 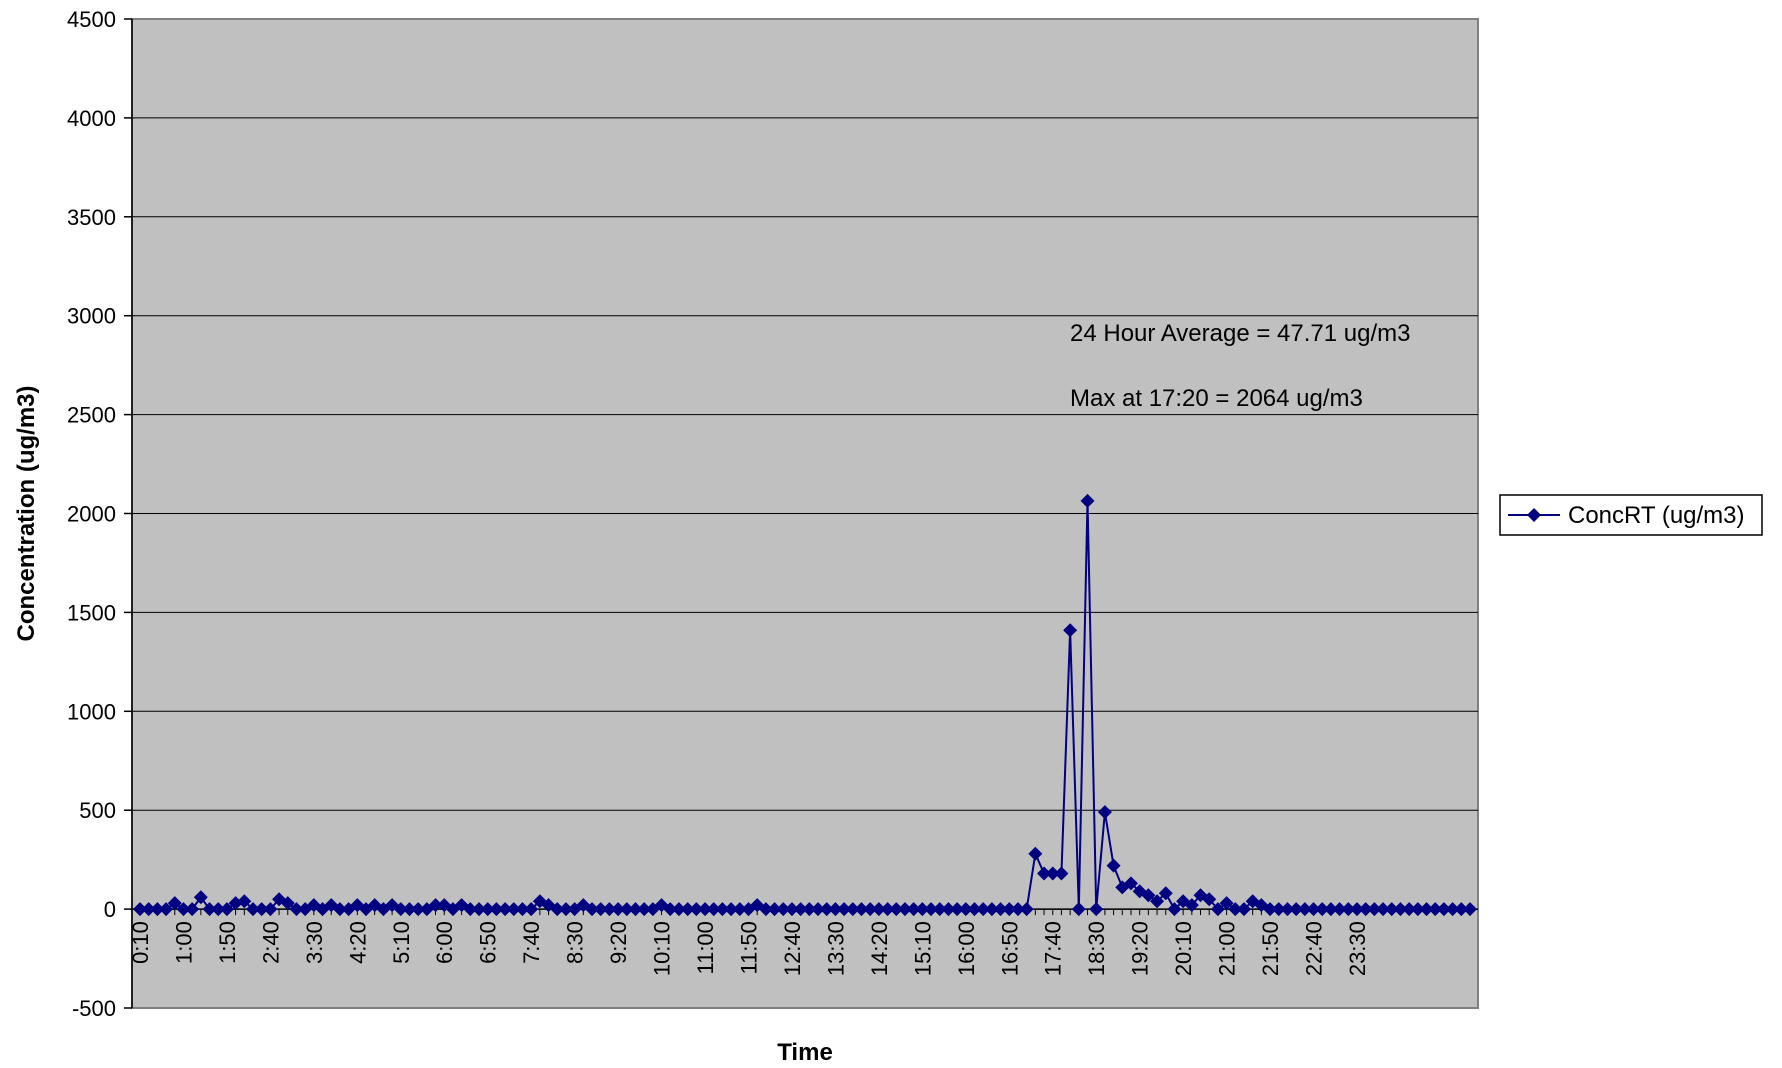 I want to click on x-tick-label: 11:00, so click(x=705, y=947).